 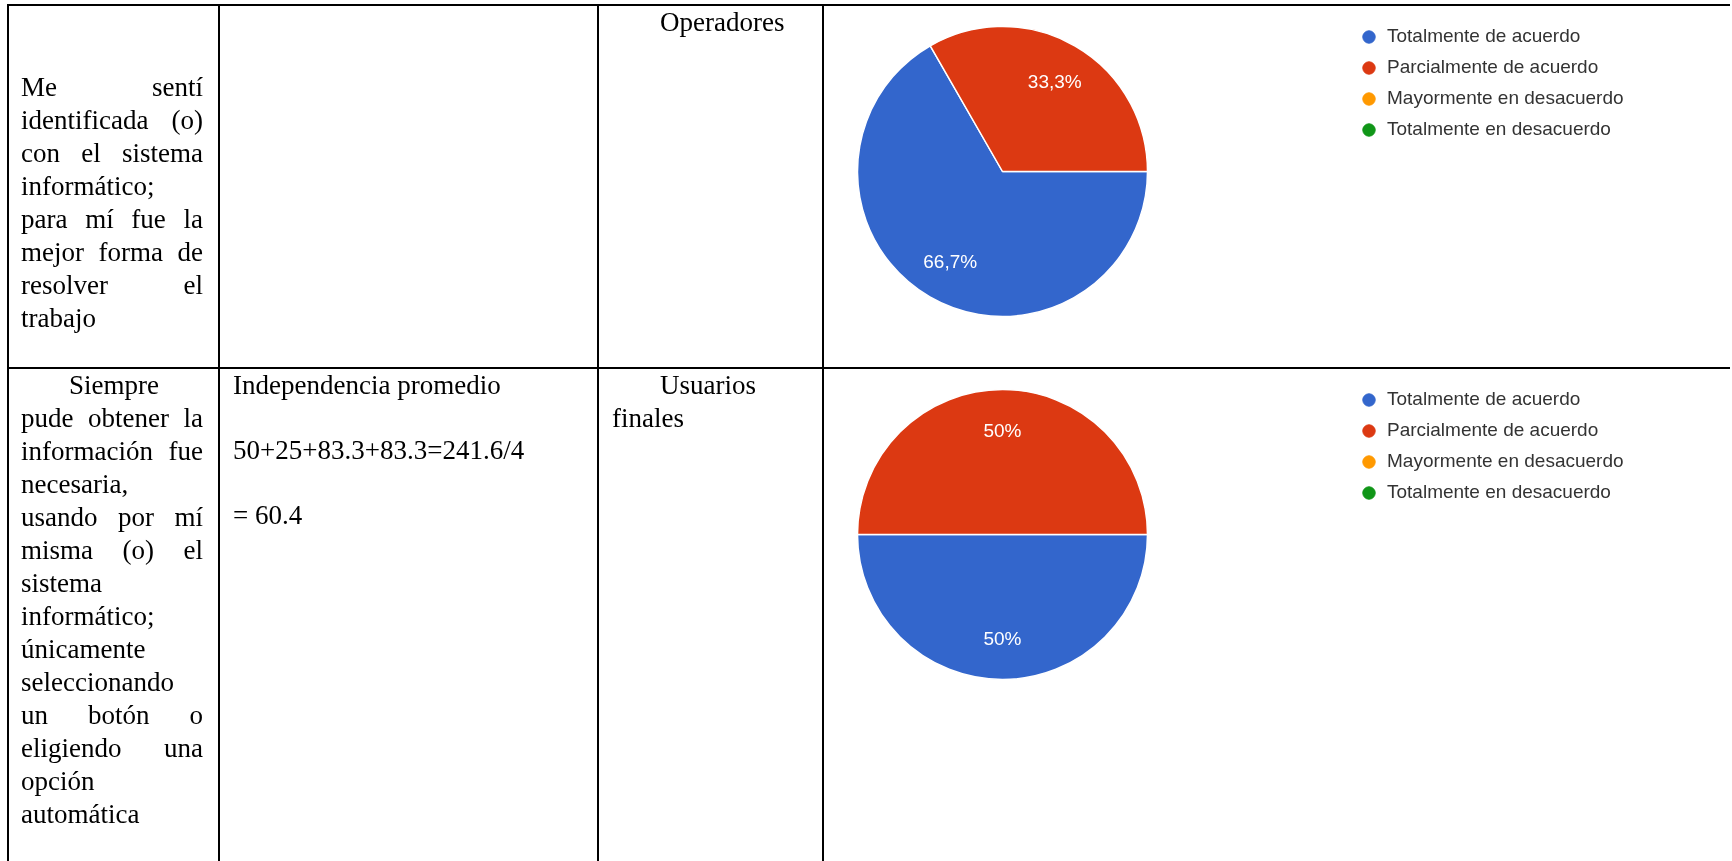 What do you see at coordinates (722, 22) in the screenshot?
I see `text: Operadores` at bounding box center [722, 22].